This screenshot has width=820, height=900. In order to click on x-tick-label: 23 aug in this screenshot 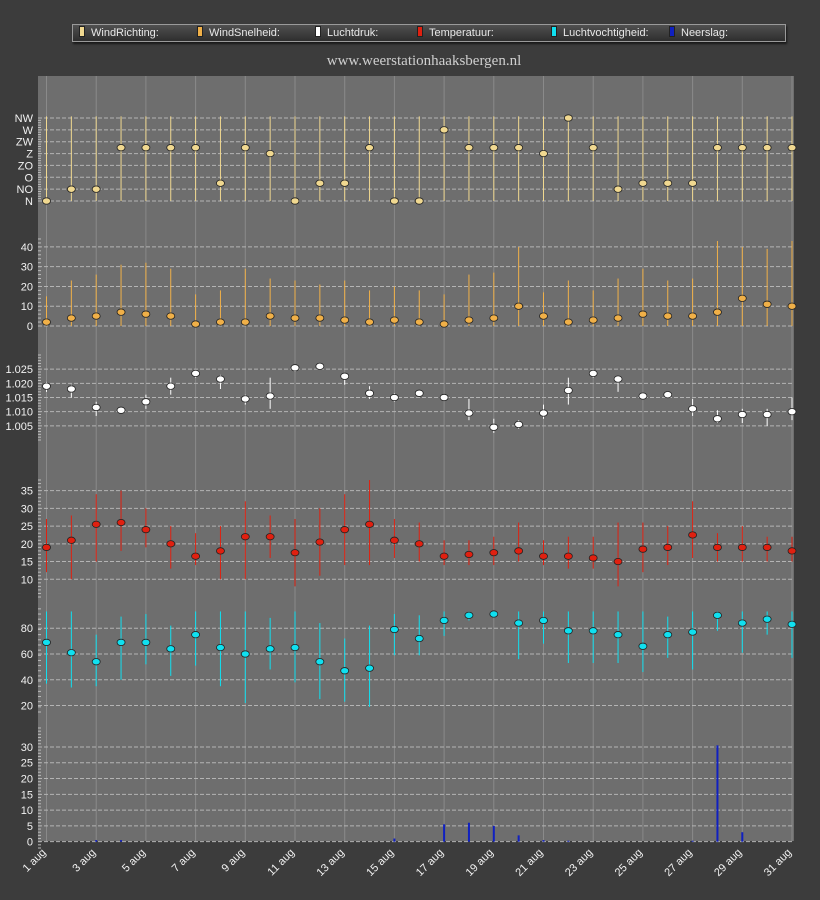, I will do `click(579, 863)`.